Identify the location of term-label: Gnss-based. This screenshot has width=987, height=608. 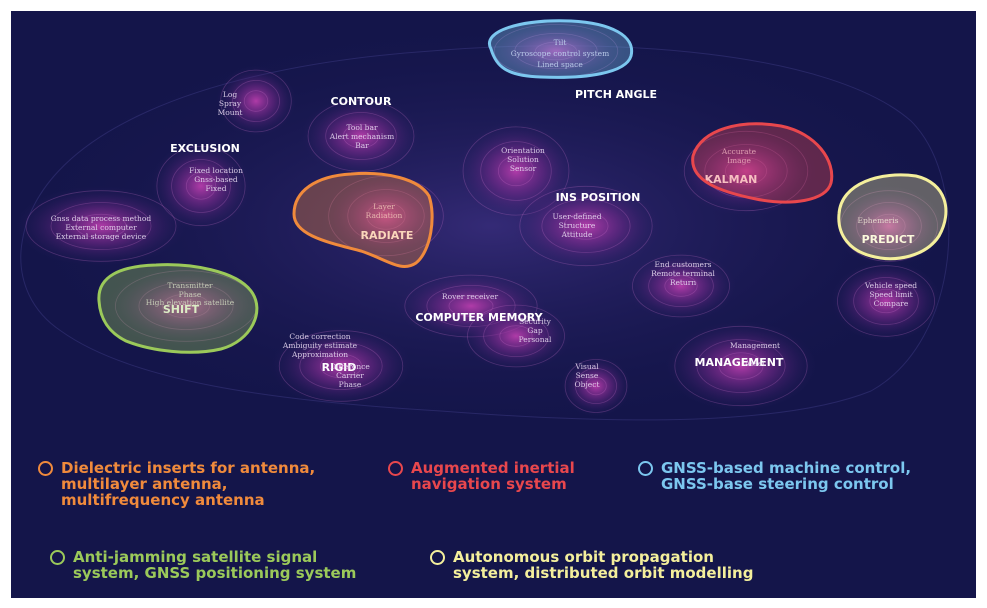
(216, 179).